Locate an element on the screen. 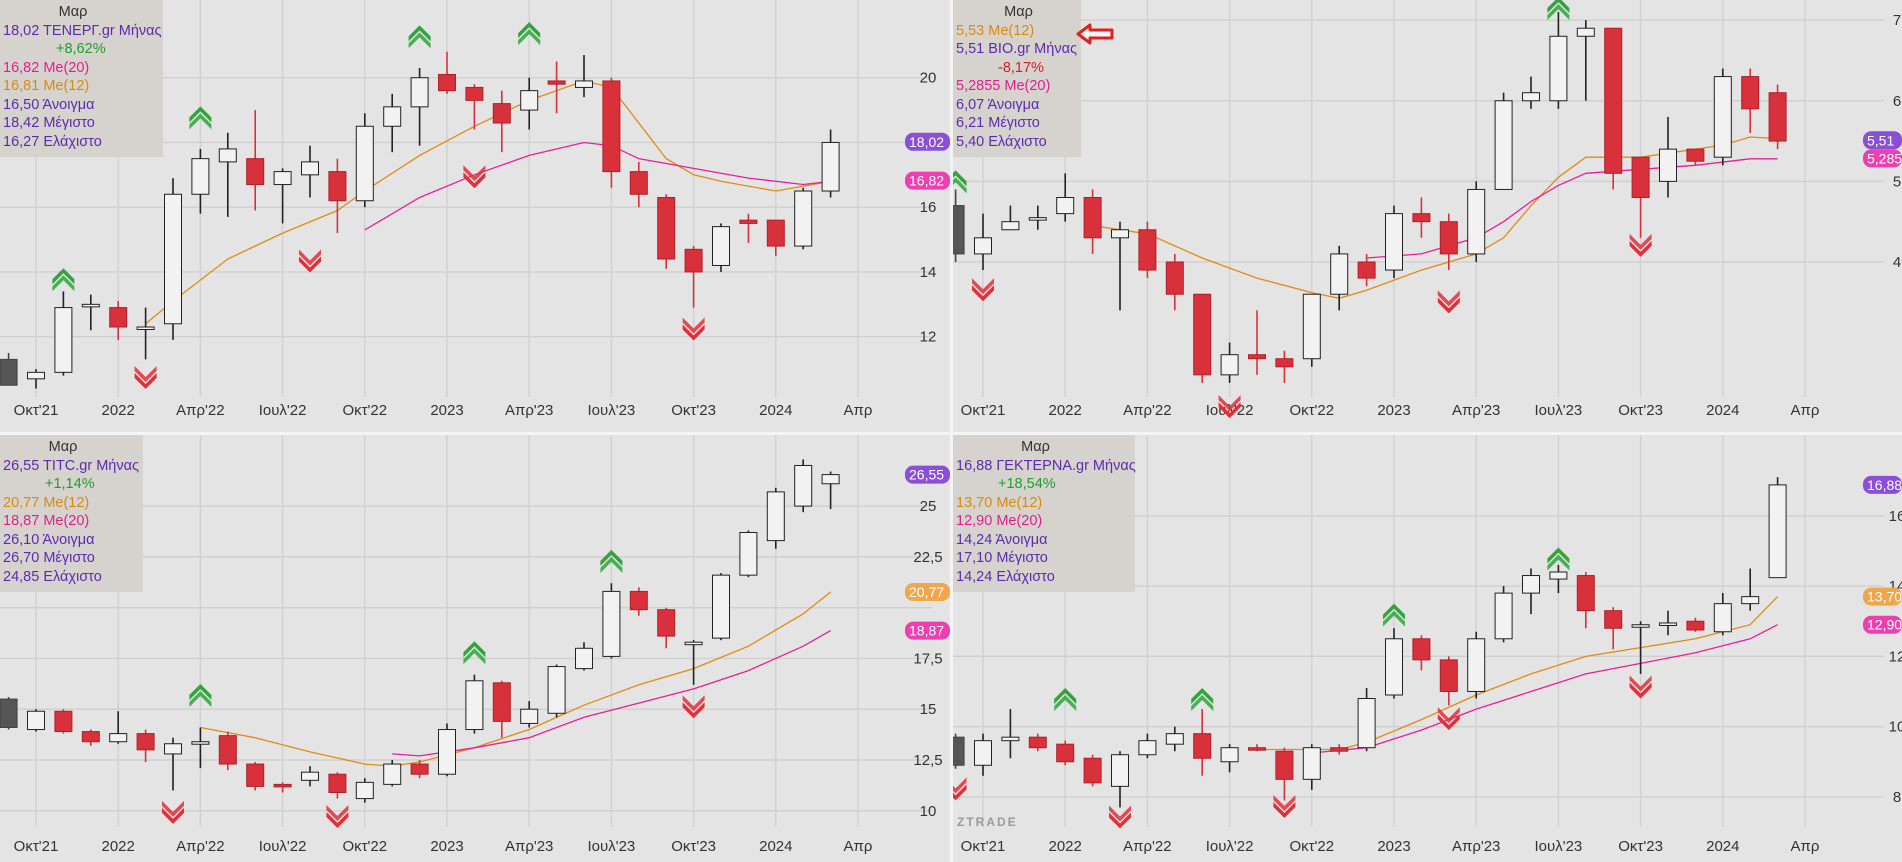 The width and height of the screenshot is (1902, 862). legend-high: 26,70 Μέγιστο is located at coordinates (49, 558).